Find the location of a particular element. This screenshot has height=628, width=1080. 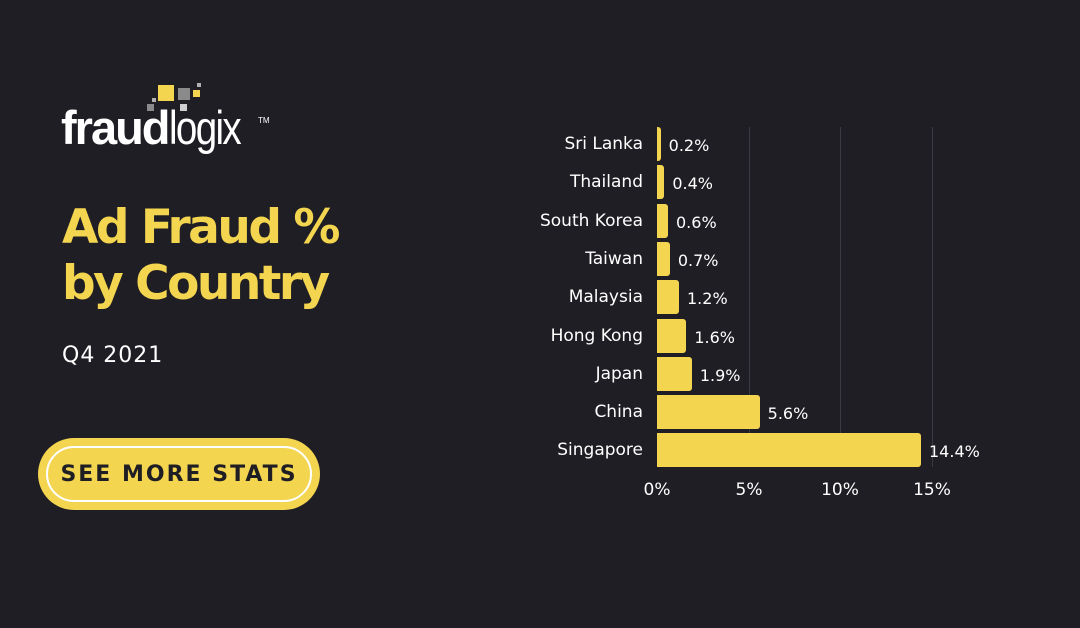

logo-wordmark: fraudlogix is located at coordinates (158, 127).